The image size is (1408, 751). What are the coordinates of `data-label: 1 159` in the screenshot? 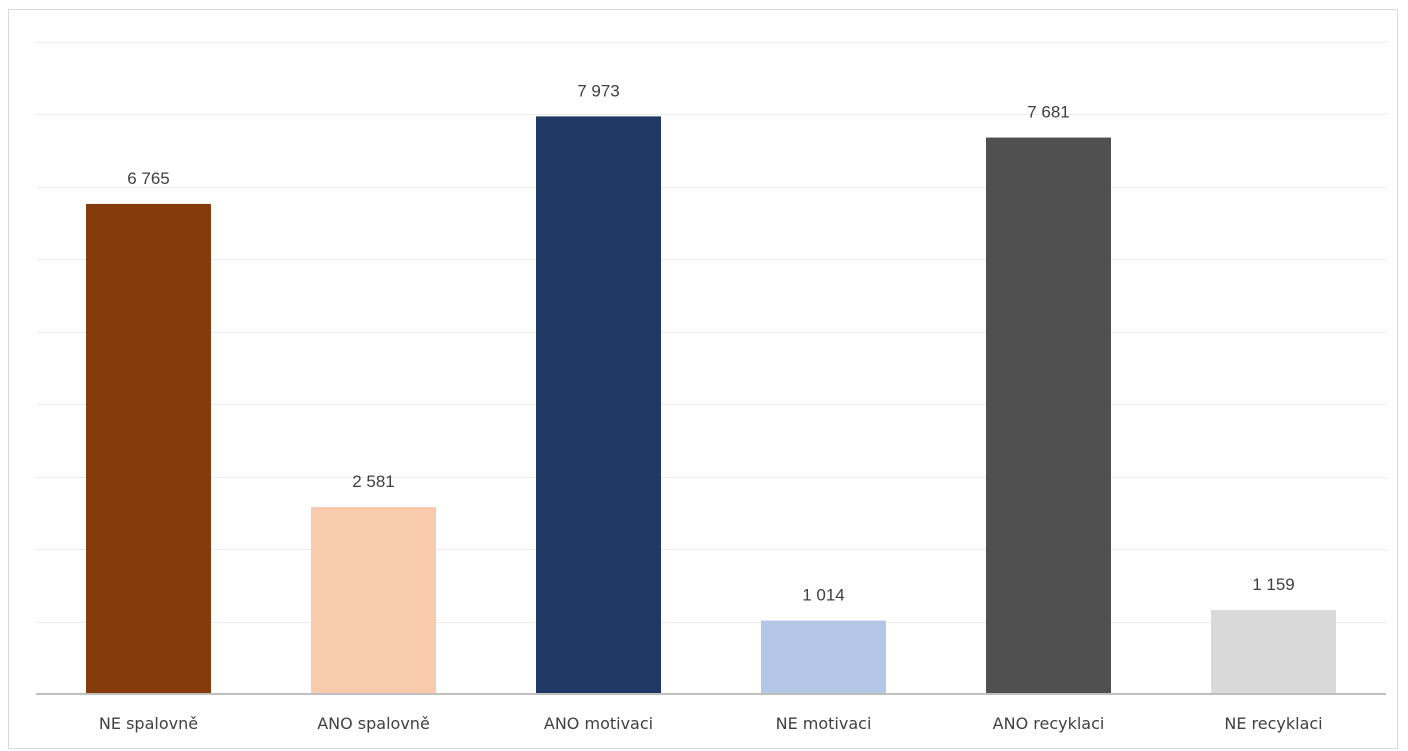 It's located at (1273, 584).